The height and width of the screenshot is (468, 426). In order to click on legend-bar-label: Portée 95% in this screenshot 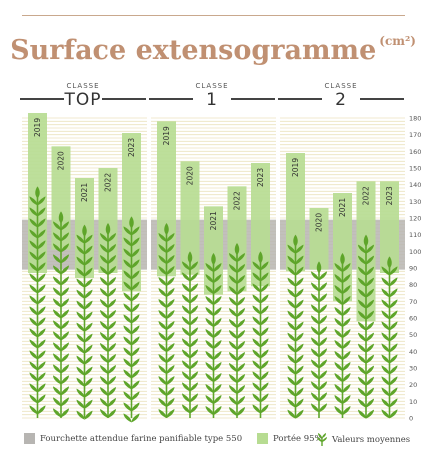, I will do `click(298, 438)`.